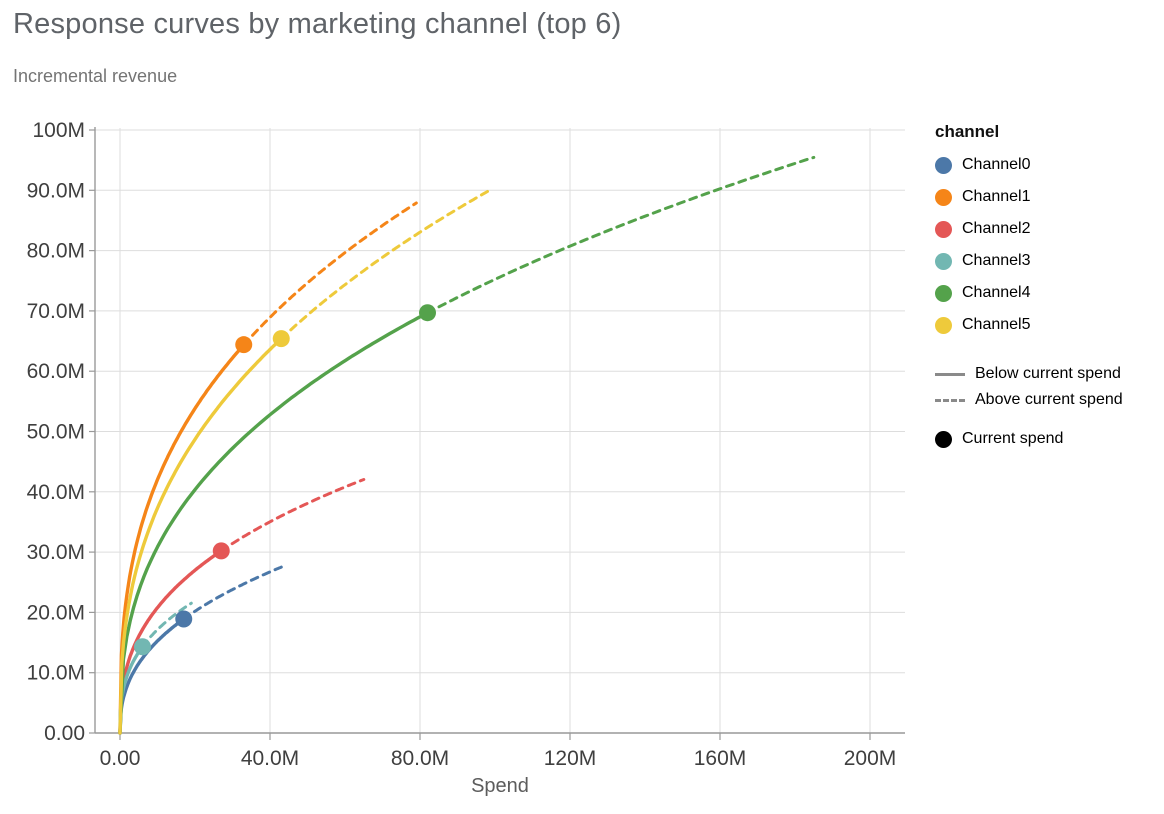 The width and height of the screenshot is (1164, 814). I want to click on legend-item-Channel4: Channel4, so click(1047, 293).